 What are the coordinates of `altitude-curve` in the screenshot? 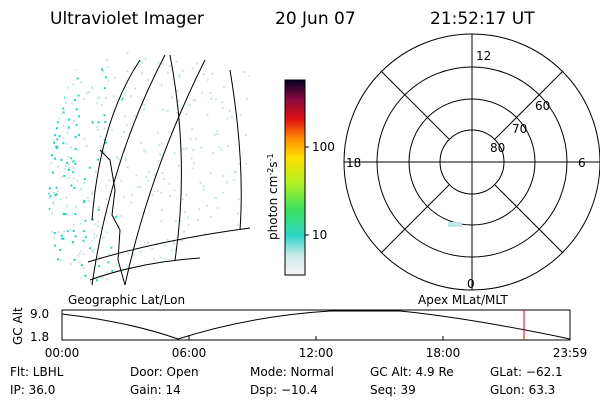 It's located at (316, 325).